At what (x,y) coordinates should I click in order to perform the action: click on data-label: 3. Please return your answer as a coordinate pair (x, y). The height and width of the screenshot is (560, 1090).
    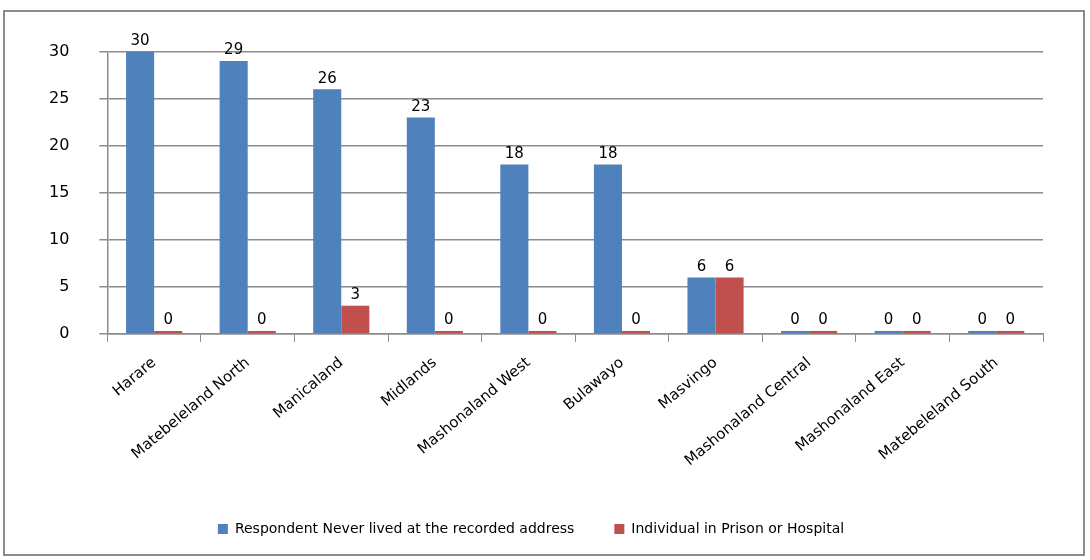
    Looking at the image, I should click on (355, 294).